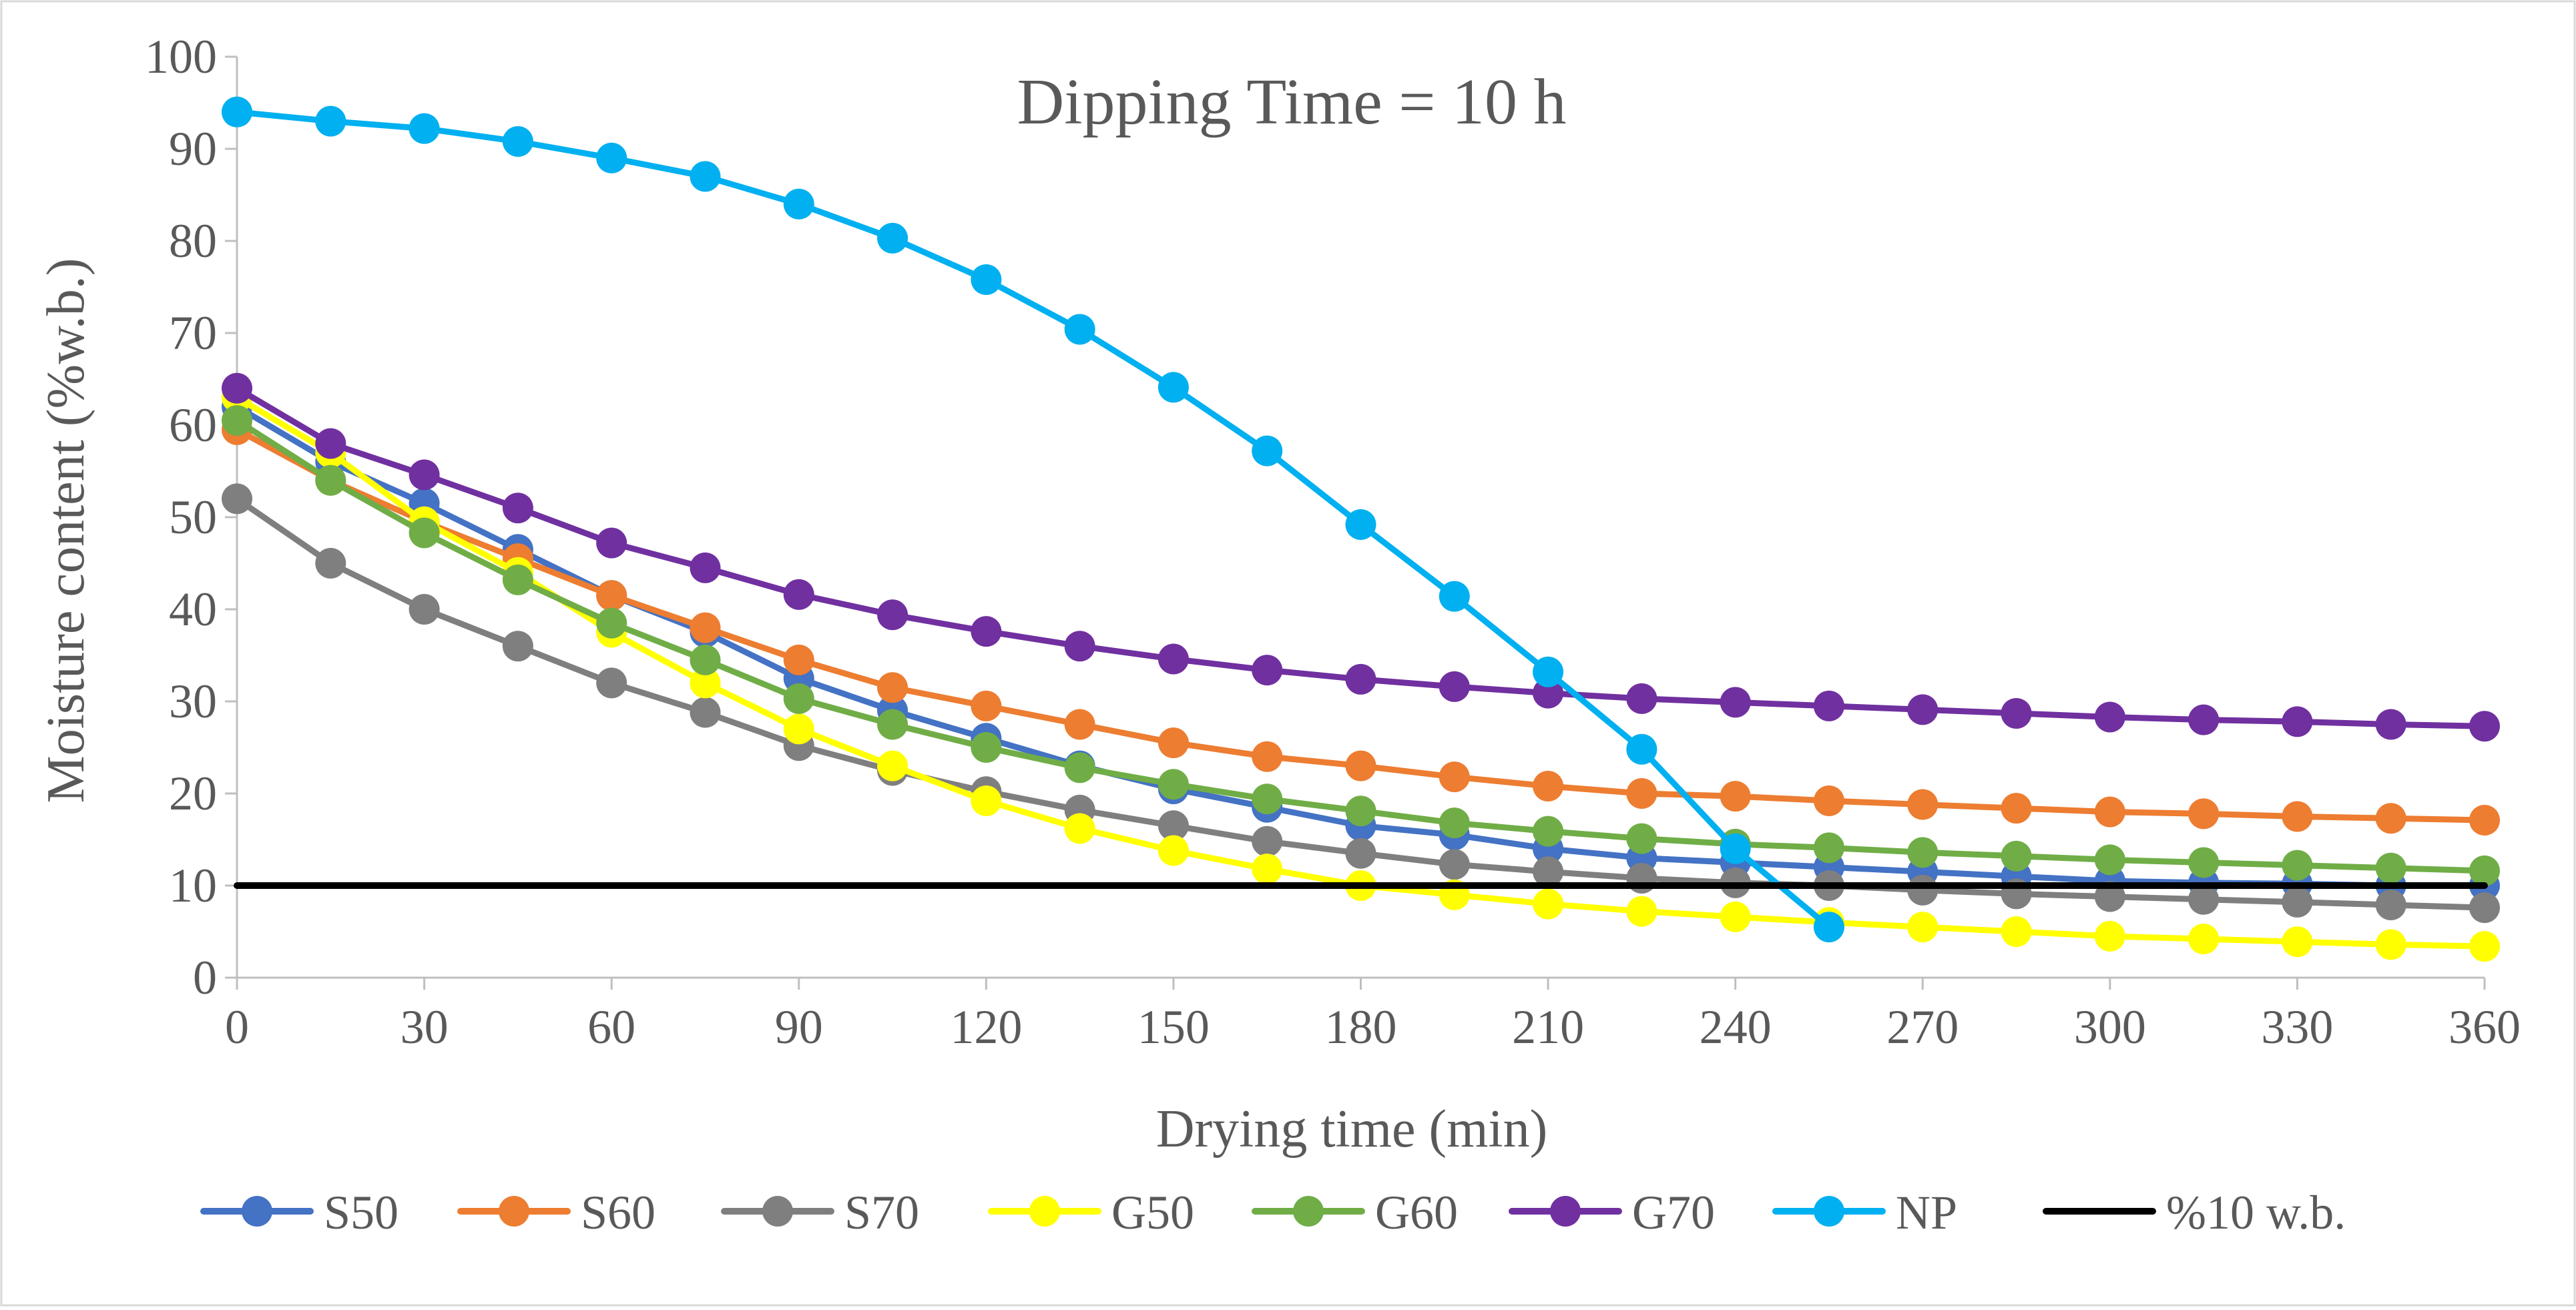 The image size is (2576, 1310). What do you see at coordinates (1926, 1212) in the screenshot?
I see `legend-label: NP` at bounding box center [1926, 1212].